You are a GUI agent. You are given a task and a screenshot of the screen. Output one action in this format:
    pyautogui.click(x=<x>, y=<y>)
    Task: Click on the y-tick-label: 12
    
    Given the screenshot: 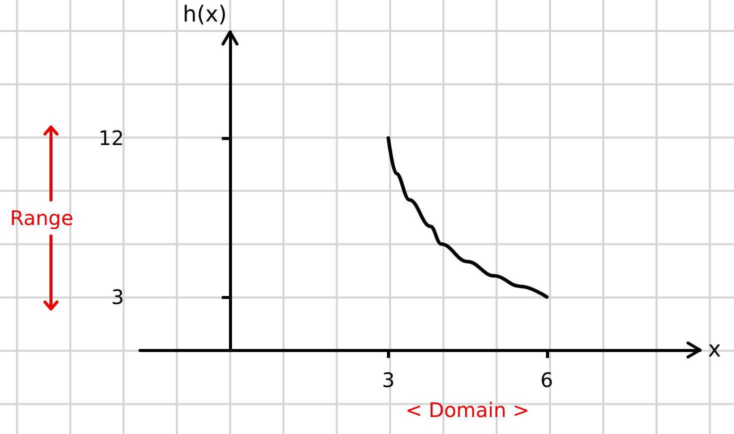 What is the action you would take?
    pyautogui.click(x=111, y=138)
    